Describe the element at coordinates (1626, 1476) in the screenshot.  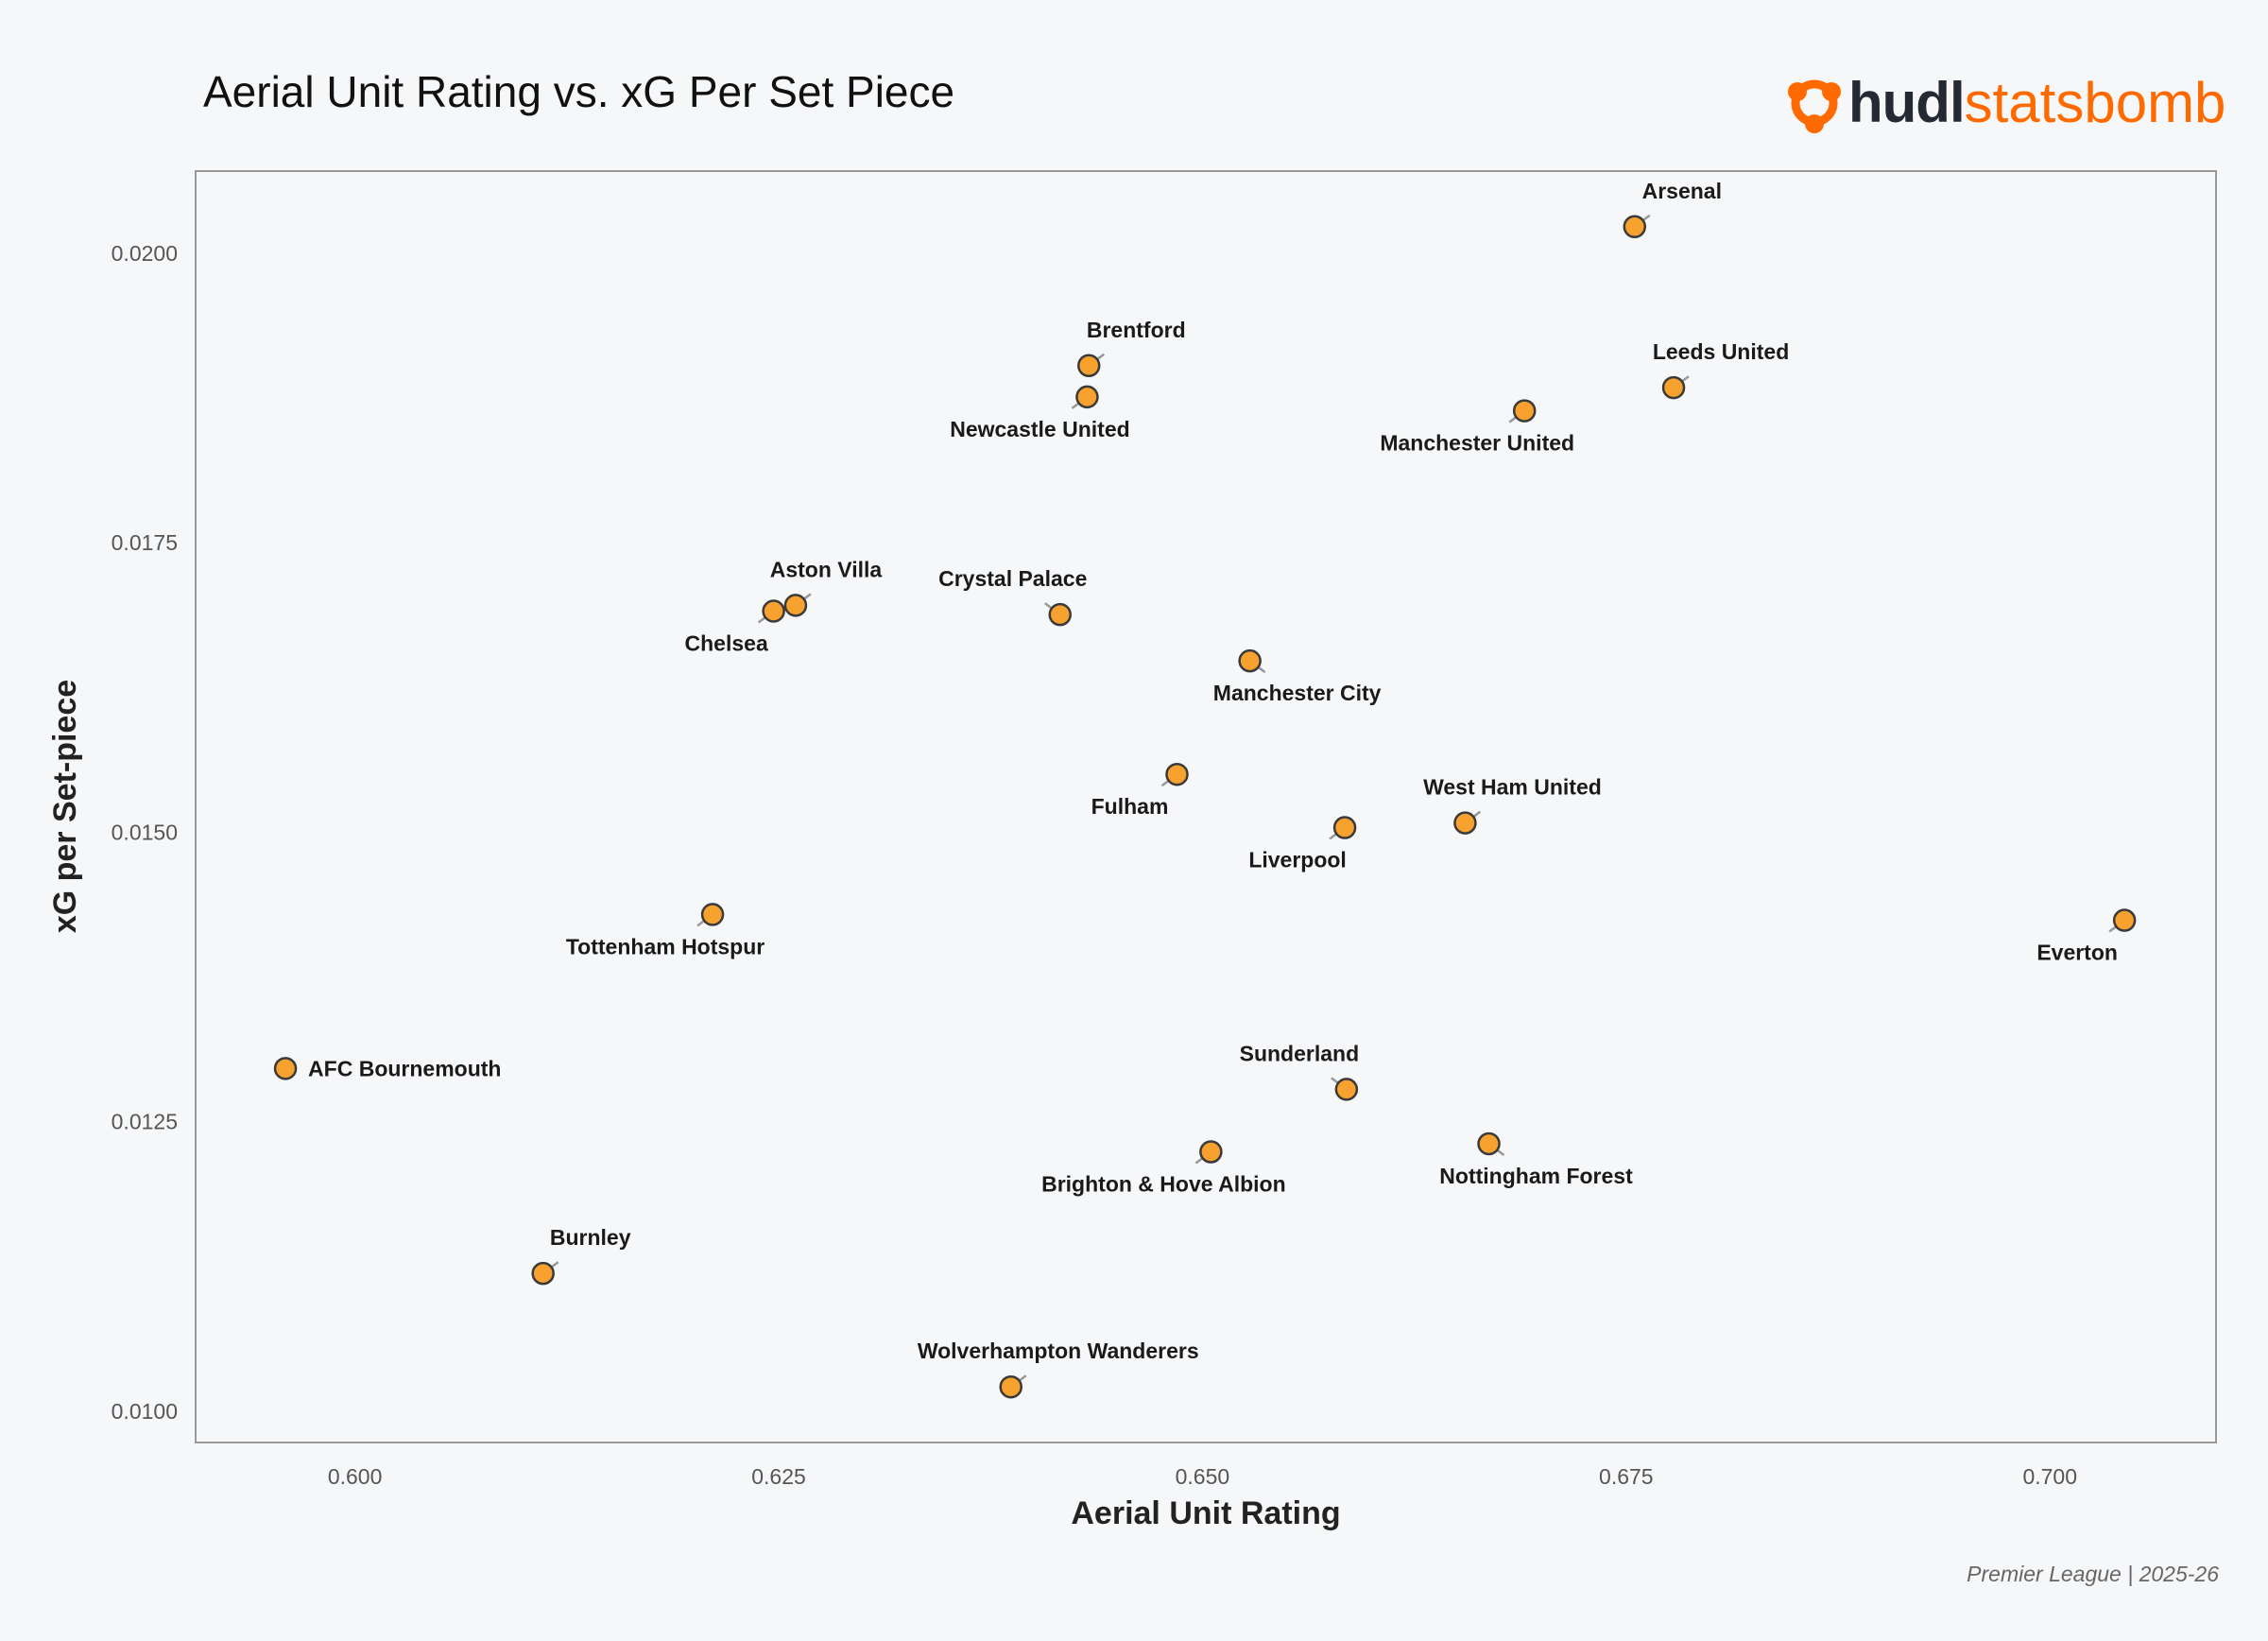
I see `x-tick-label: 0.675` at that location.